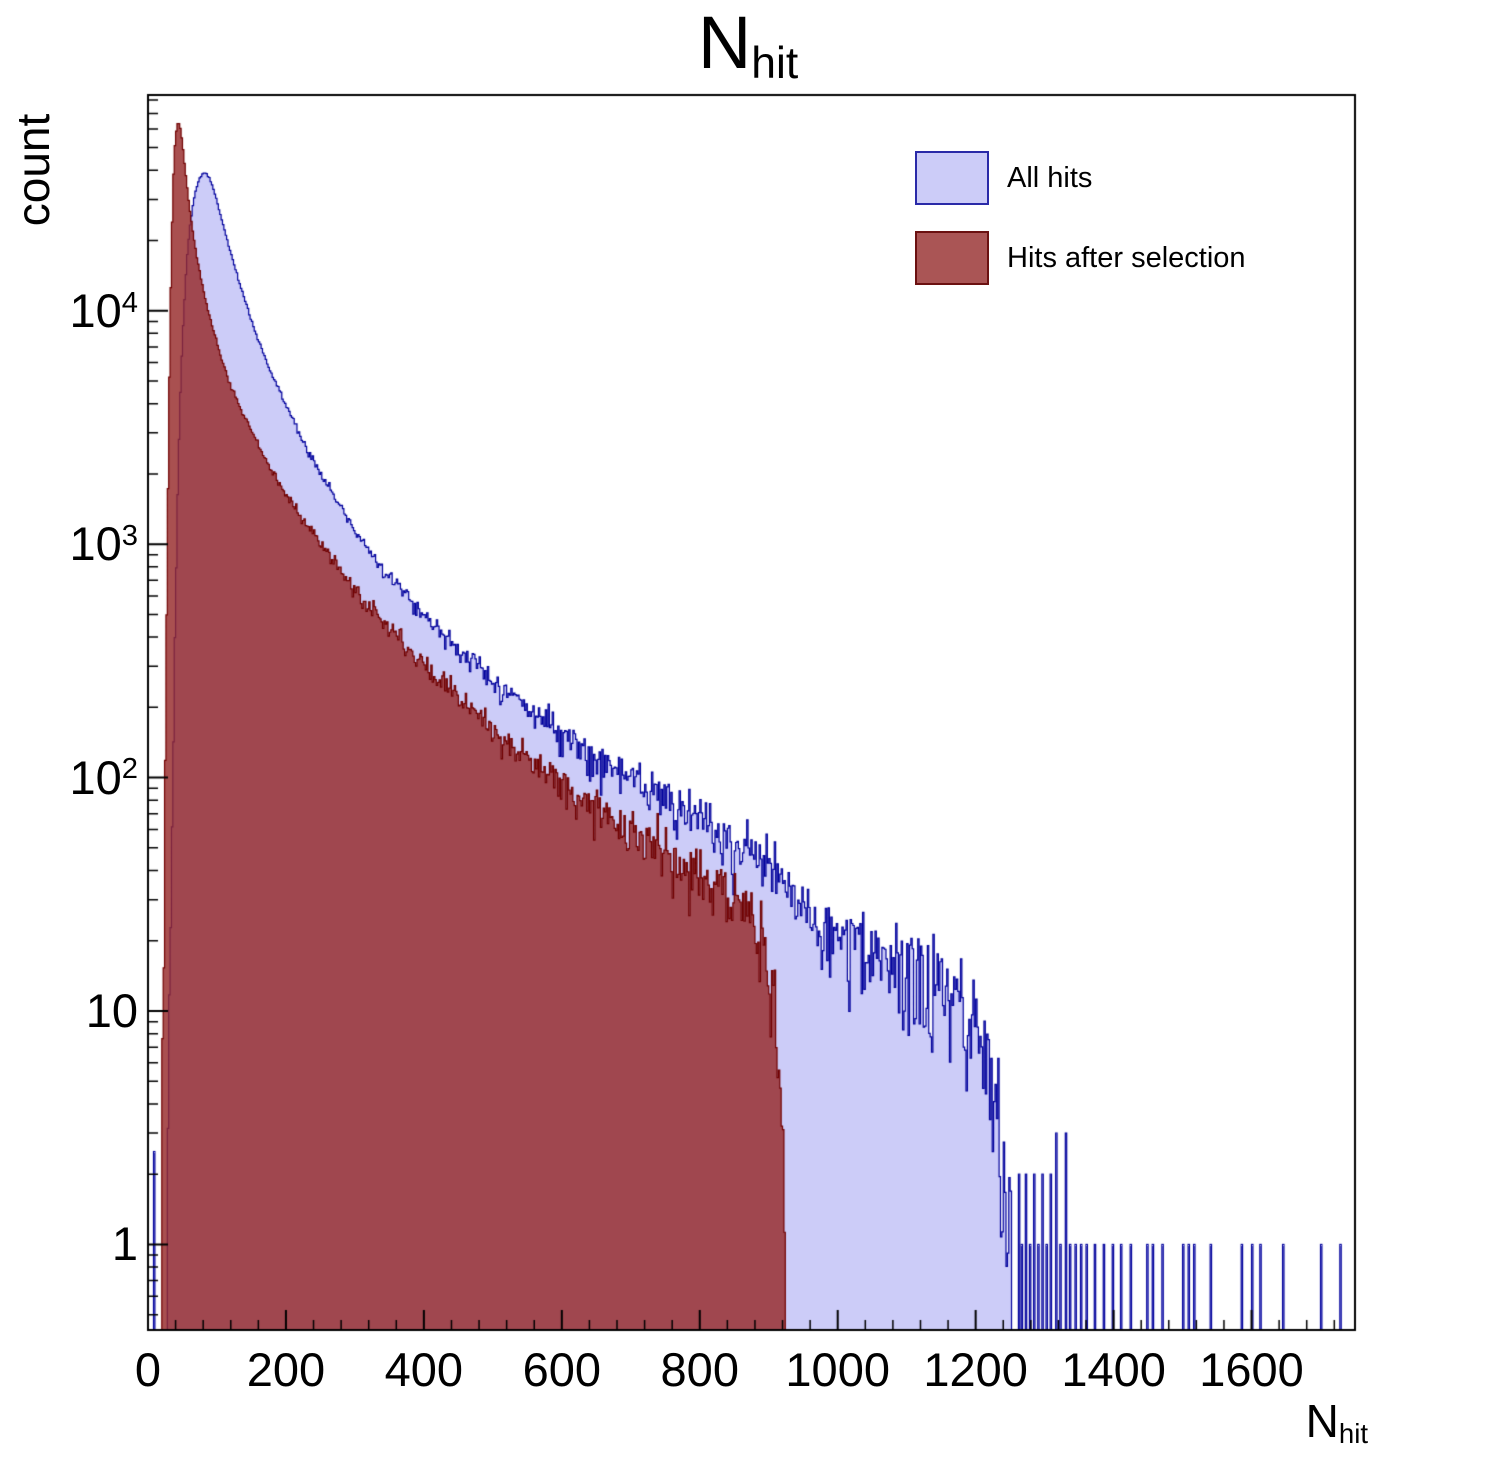  What do you see at coordinates (33, 170) in the screenshot?
I see `y-axis-label: count` at bounding box center [33, 170].